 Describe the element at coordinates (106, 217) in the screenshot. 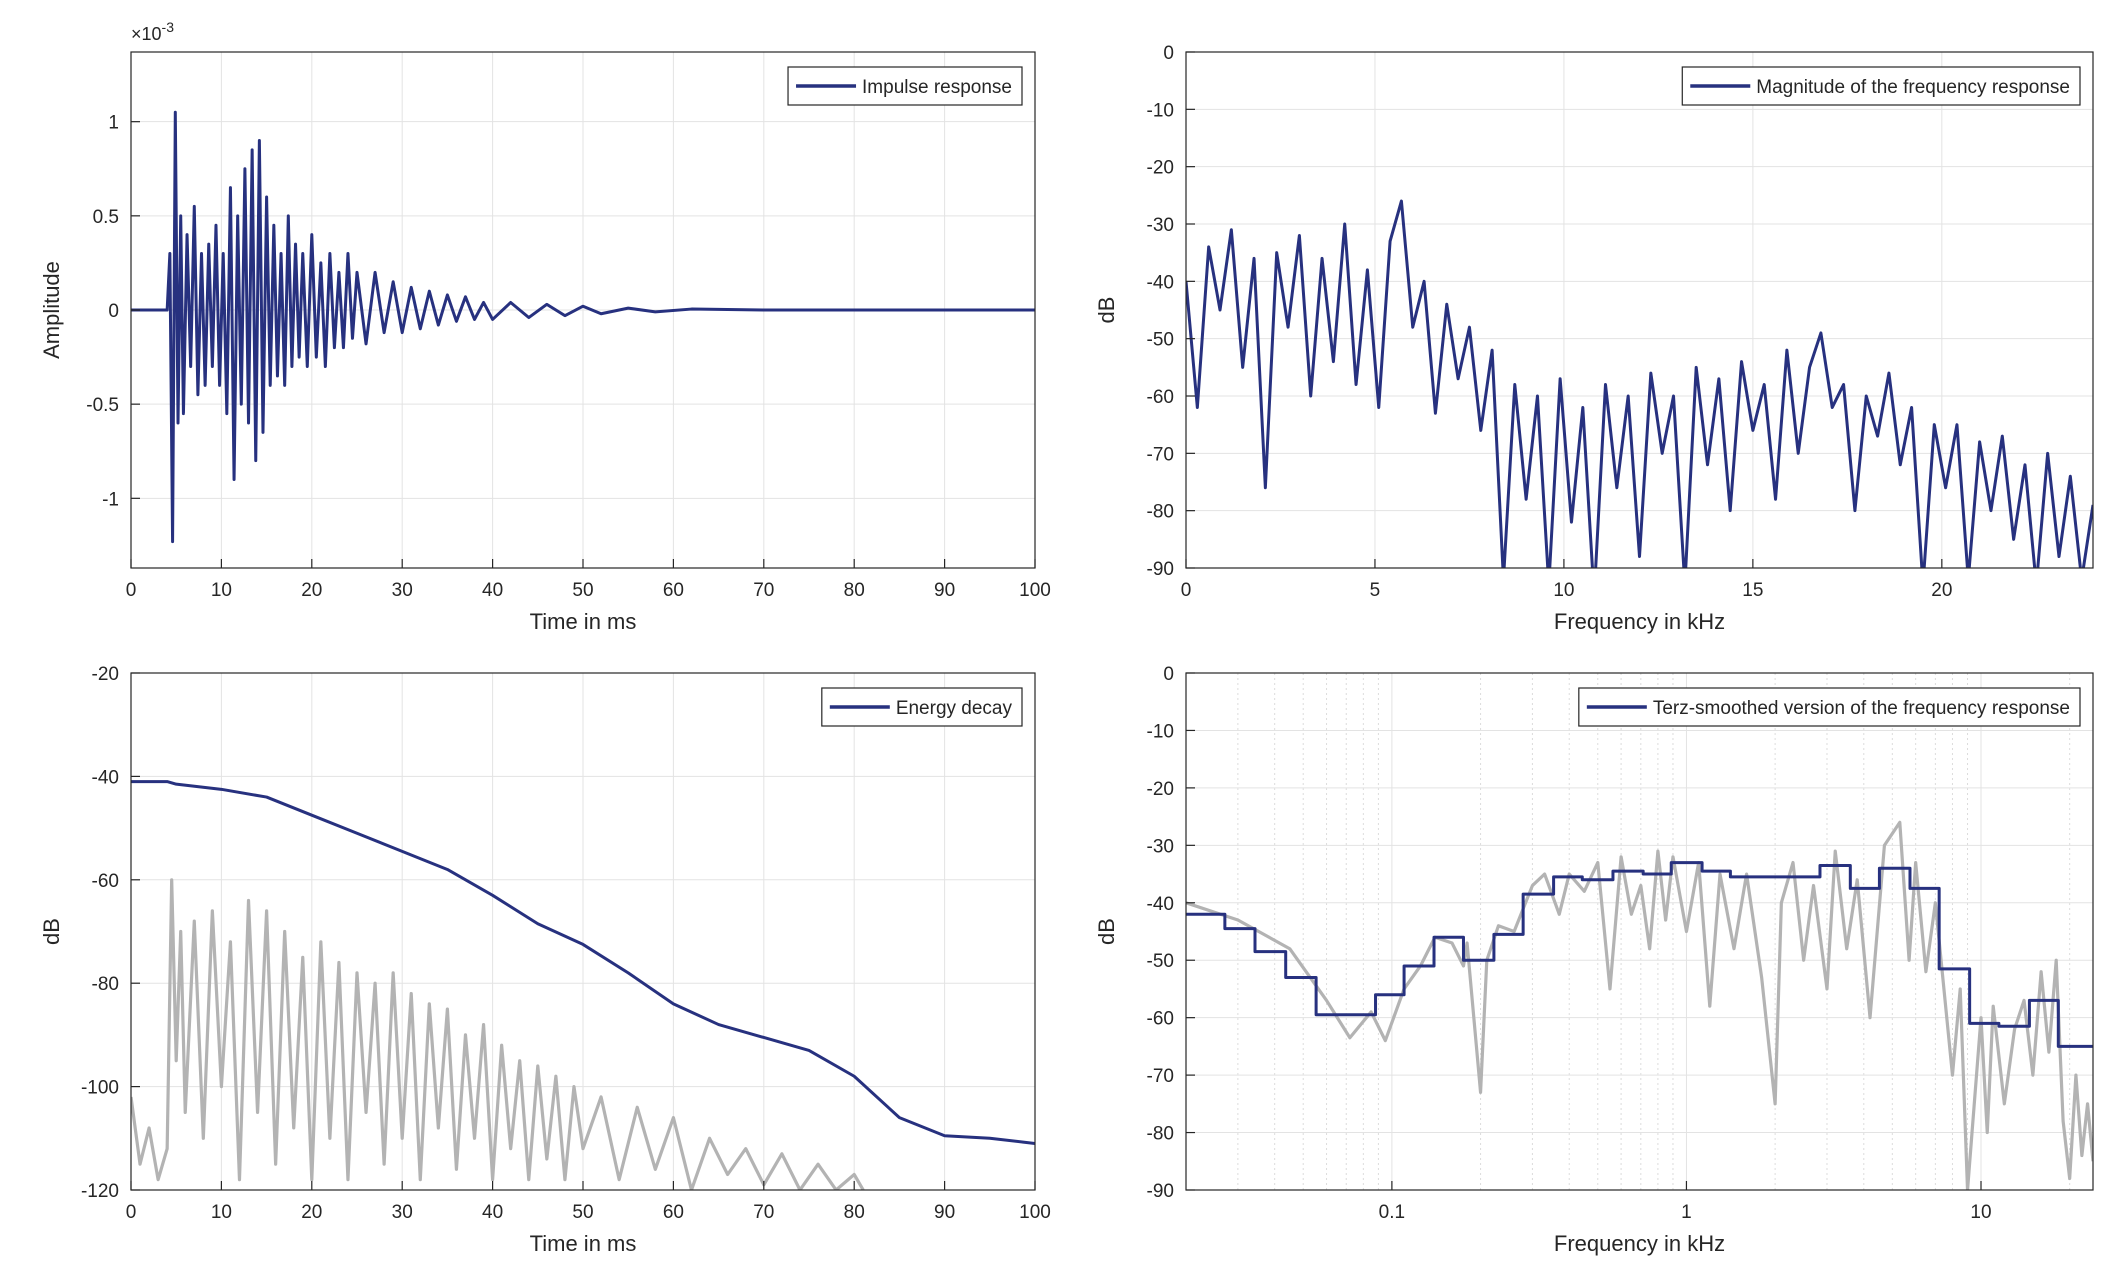

I see `y-tick-label: 0.5` at that location.